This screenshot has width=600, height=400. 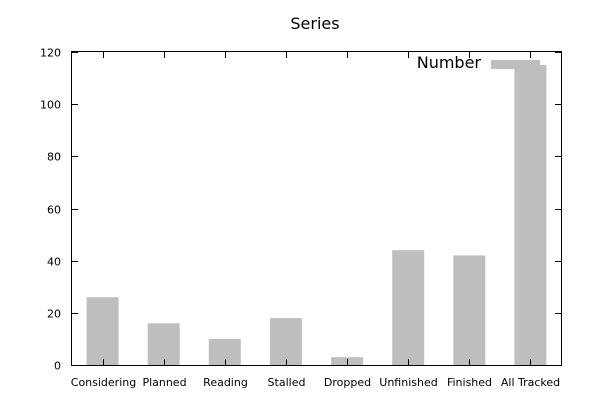 What do you see at coordinates (285, 341) in the screenshot?
I see `bar-stalled` at bounding box center [285, 341].